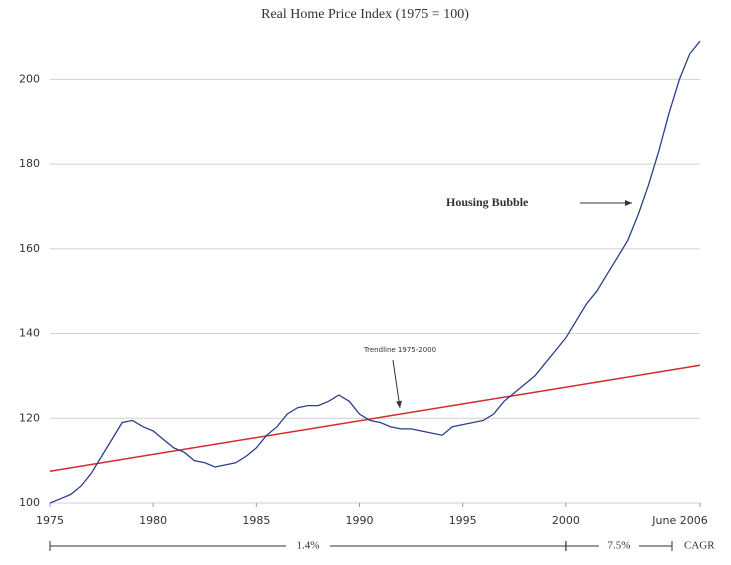 The image size is (731, 565). I want to click on arrow, so click(397, 384).